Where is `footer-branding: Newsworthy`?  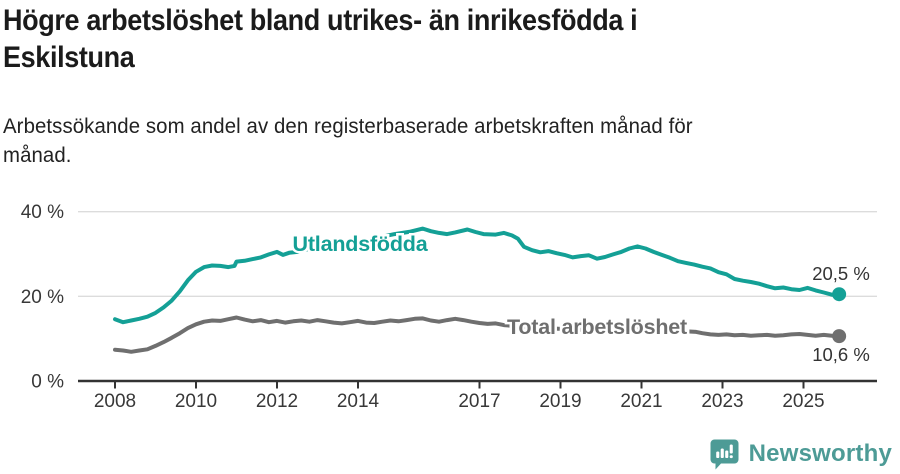
footer-branding: Newsworthy is located at coordinates (800, 454).